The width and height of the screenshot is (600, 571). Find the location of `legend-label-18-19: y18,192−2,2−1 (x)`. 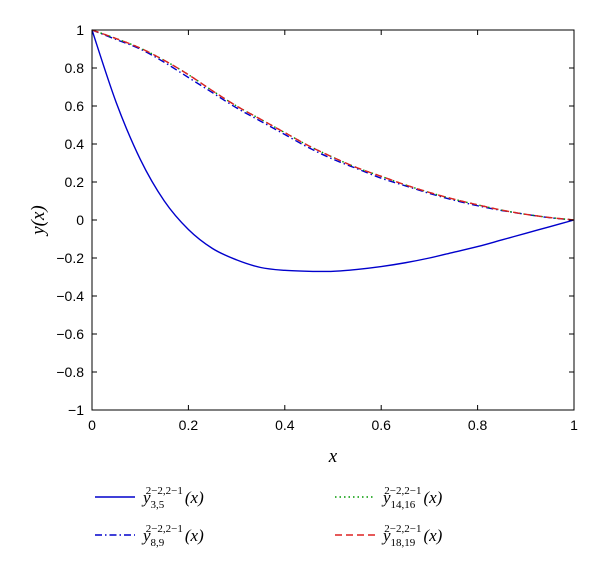

legend-label-18-19: y18,192−2,2−1 (x) is located at coordinates (412, 536).